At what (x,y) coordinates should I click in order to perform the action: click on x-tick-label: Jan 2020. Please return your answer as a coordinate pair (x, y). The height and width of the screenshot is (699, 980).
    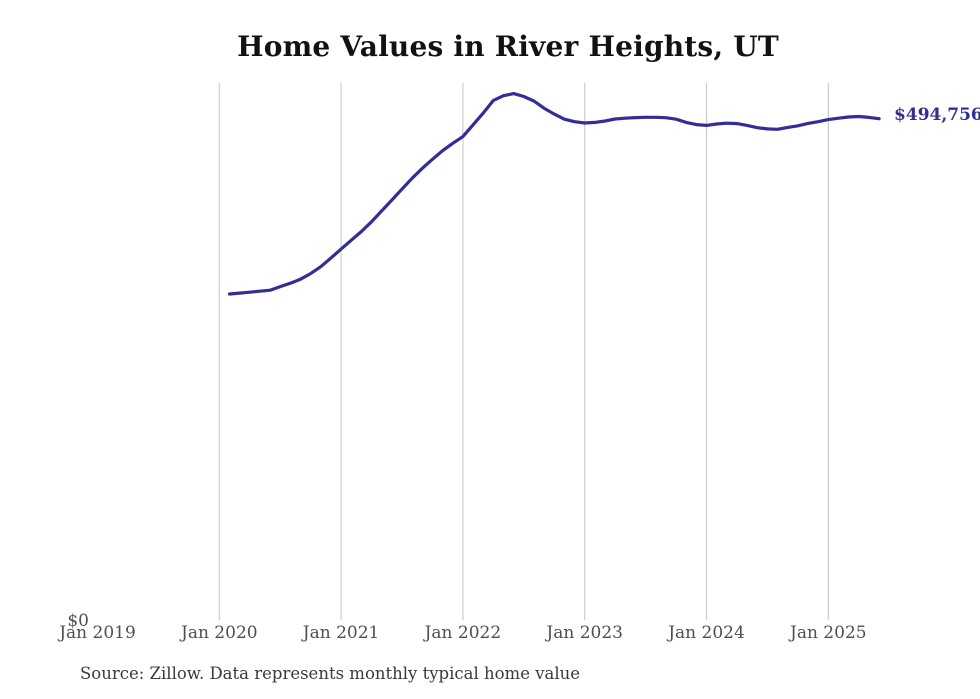
    Looking at the image, I should click on (219, 633).